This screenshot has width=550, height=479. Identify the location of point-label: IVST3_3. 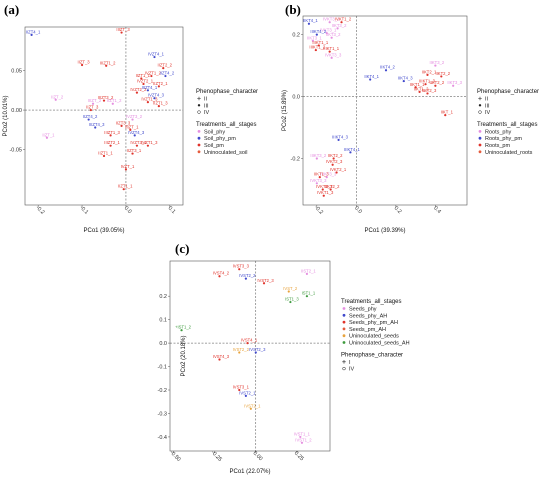
(241, 266).